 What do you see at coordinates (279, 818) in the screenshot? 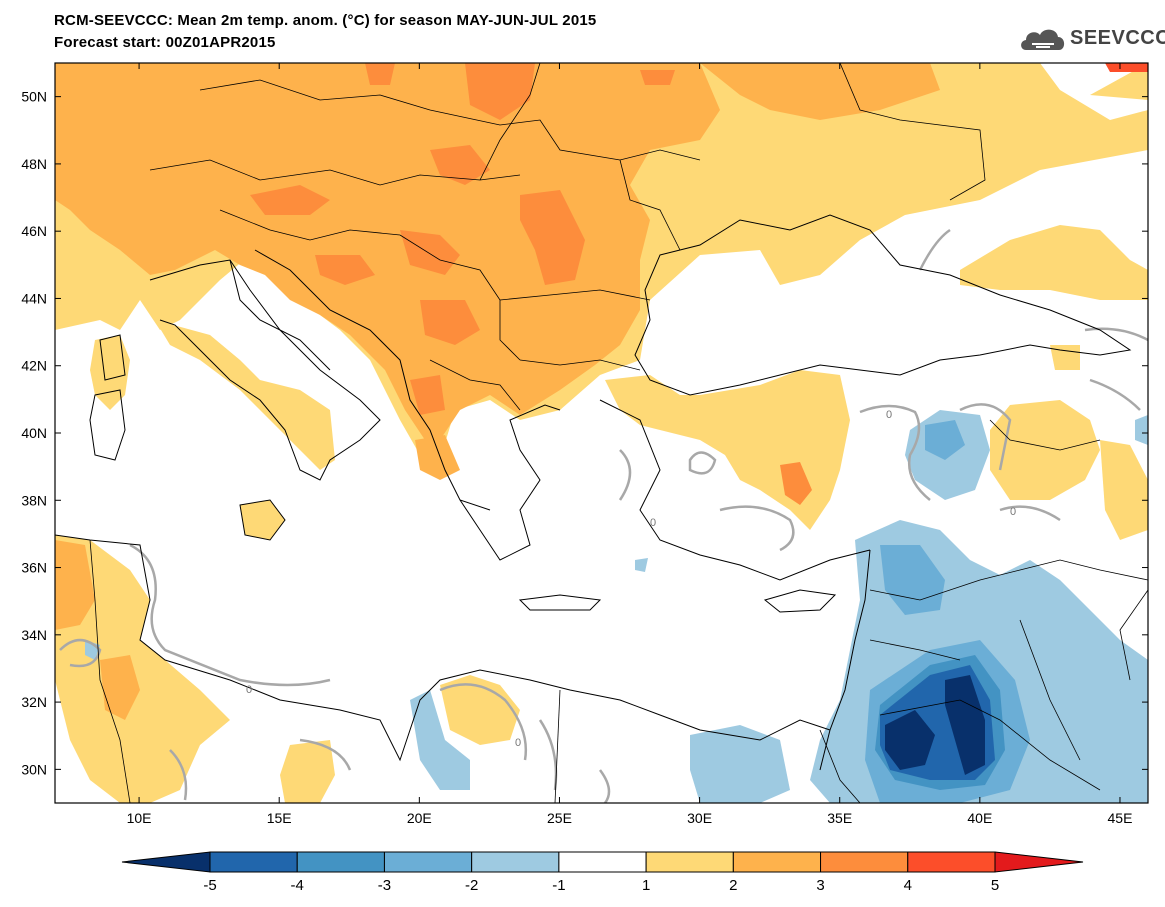
I see `lon-tick-label: 15E` at bounding box center [279, 818].